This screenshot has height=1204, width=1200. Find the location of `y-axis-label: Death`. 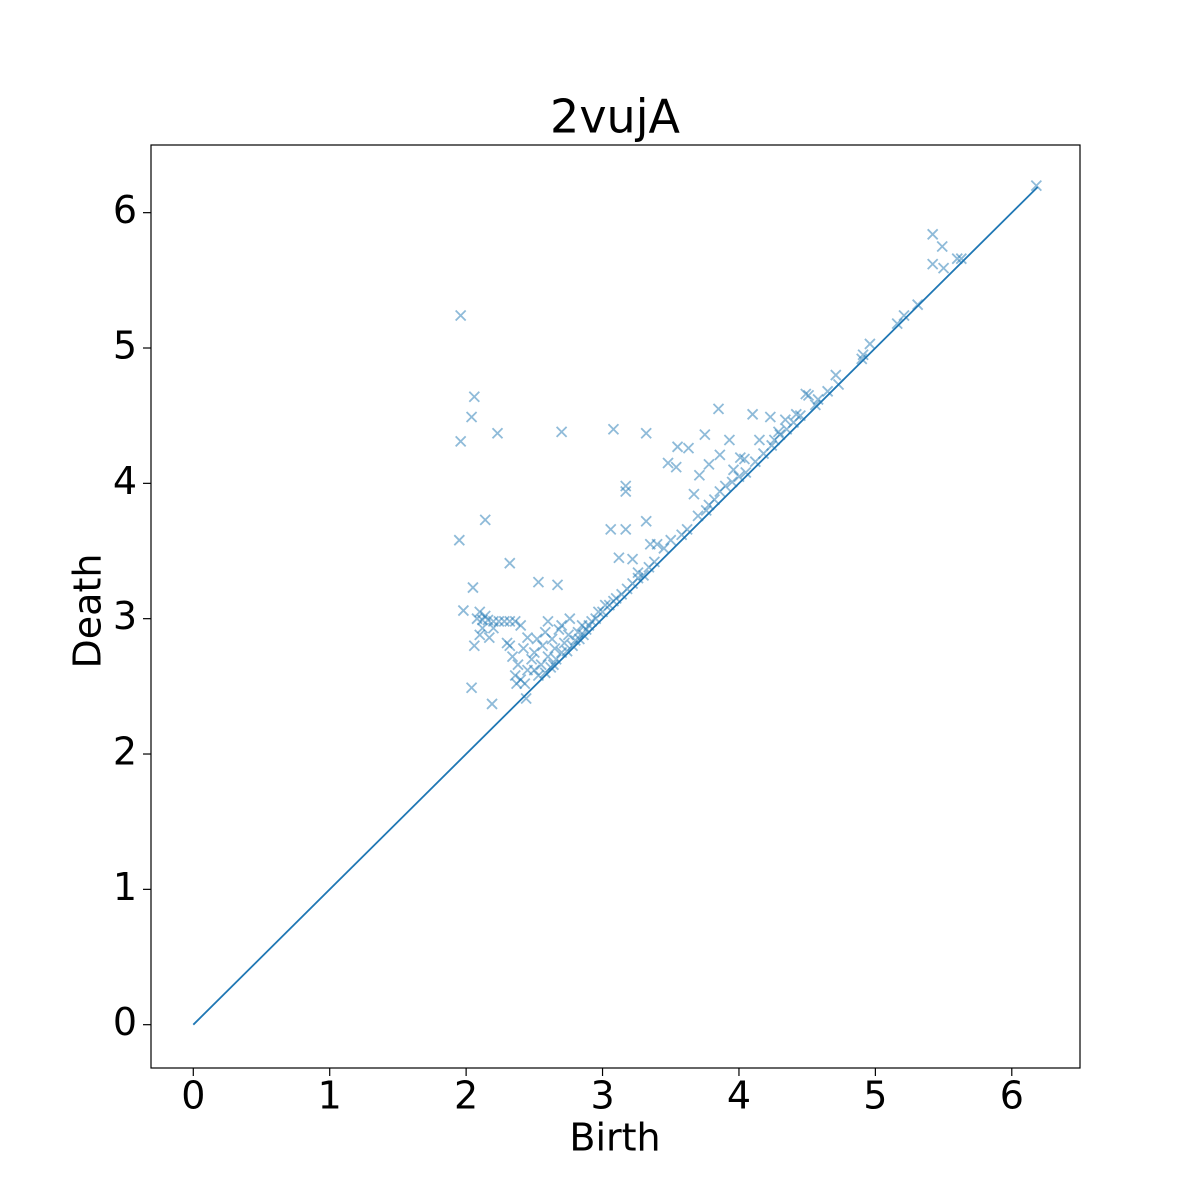

y-axis-label: Death is located at coordinates (88, 611).